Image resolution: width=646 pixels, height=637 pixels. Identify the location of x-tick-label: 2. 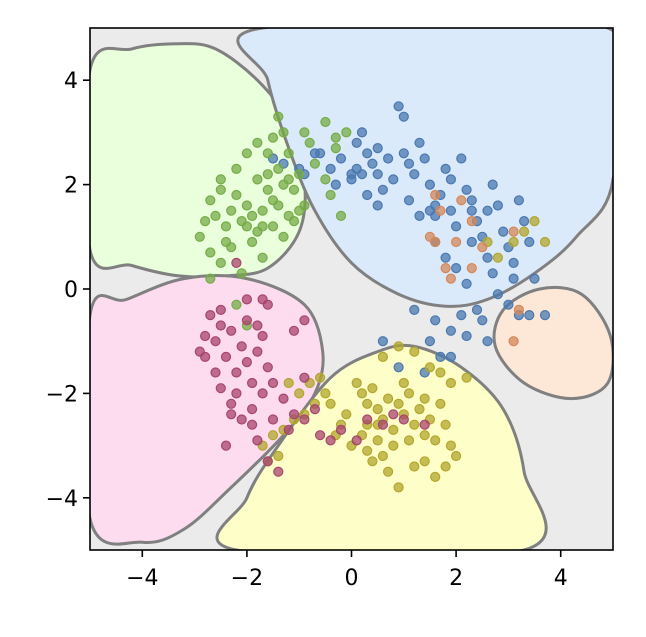
(456, 578).